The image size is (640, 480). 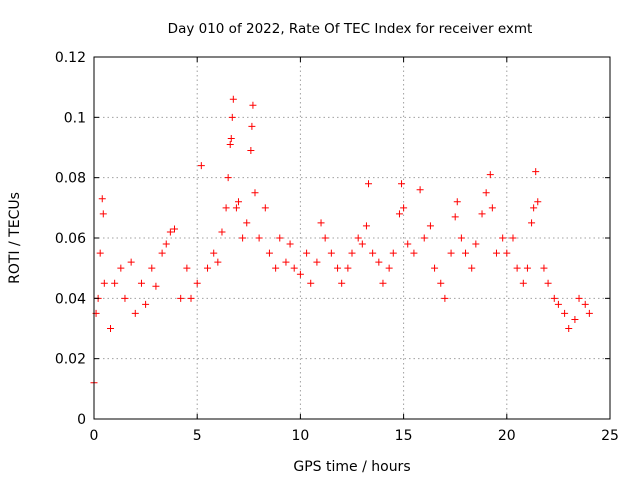 I want to click on y-tick-label: 0.08, so click(x=70, y=179).